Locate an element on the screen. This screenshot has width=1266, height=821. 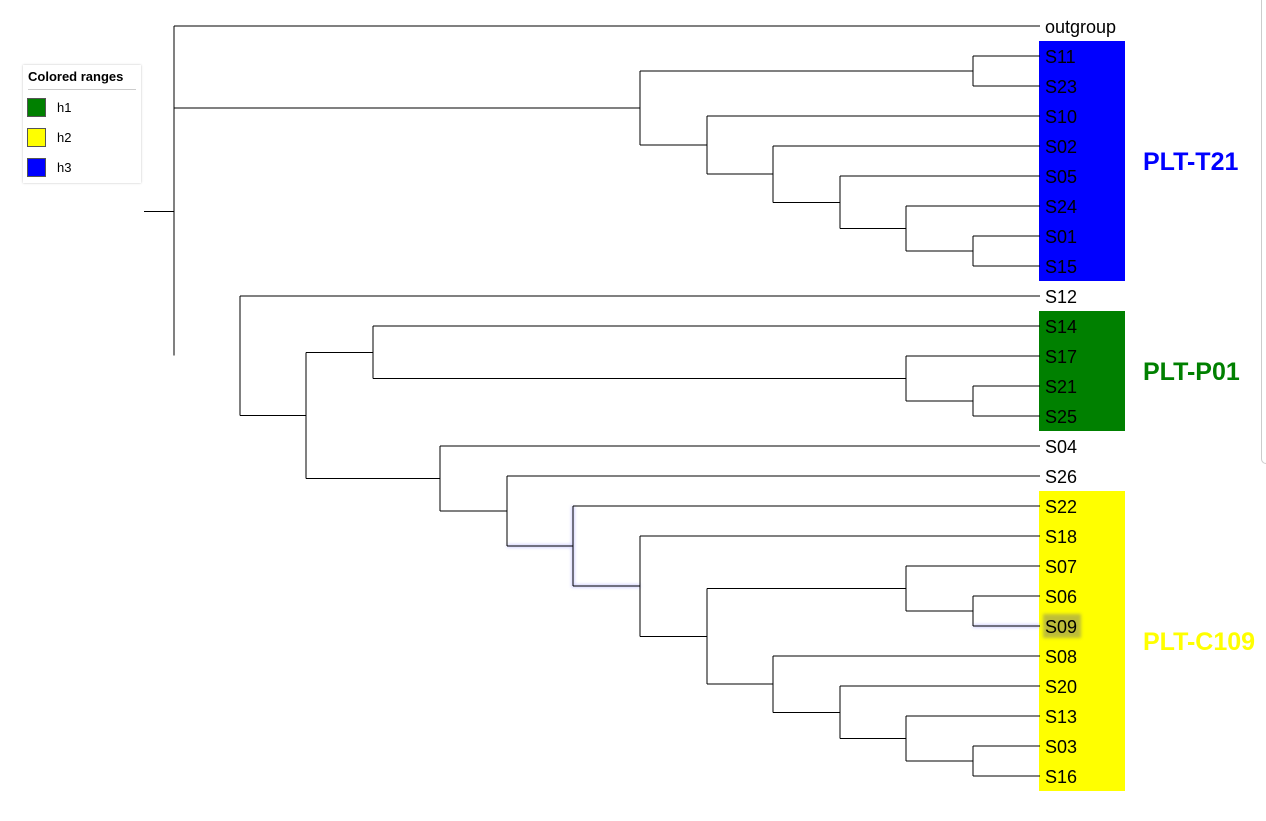
leaf-label-s07: S07 is located at coordinates (1061, 567).